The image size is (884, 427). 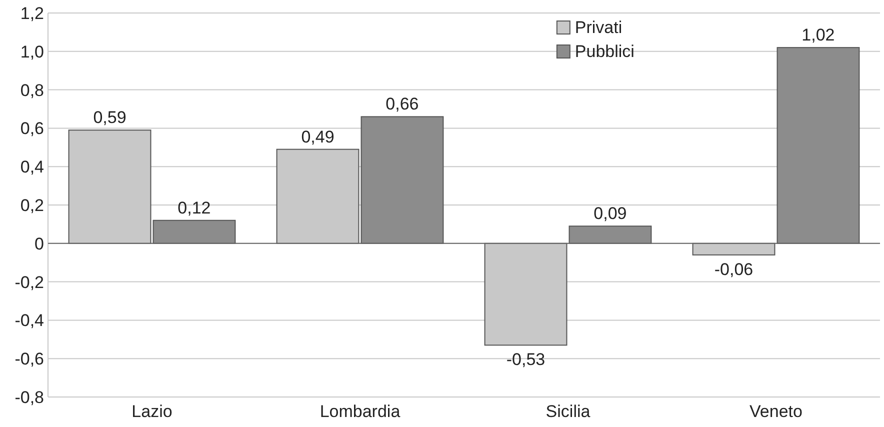 What do you see at coordinates (32, 90) in the screenshot?
I see `y-tick-label: 0,8` at bounding box center [32, 90].